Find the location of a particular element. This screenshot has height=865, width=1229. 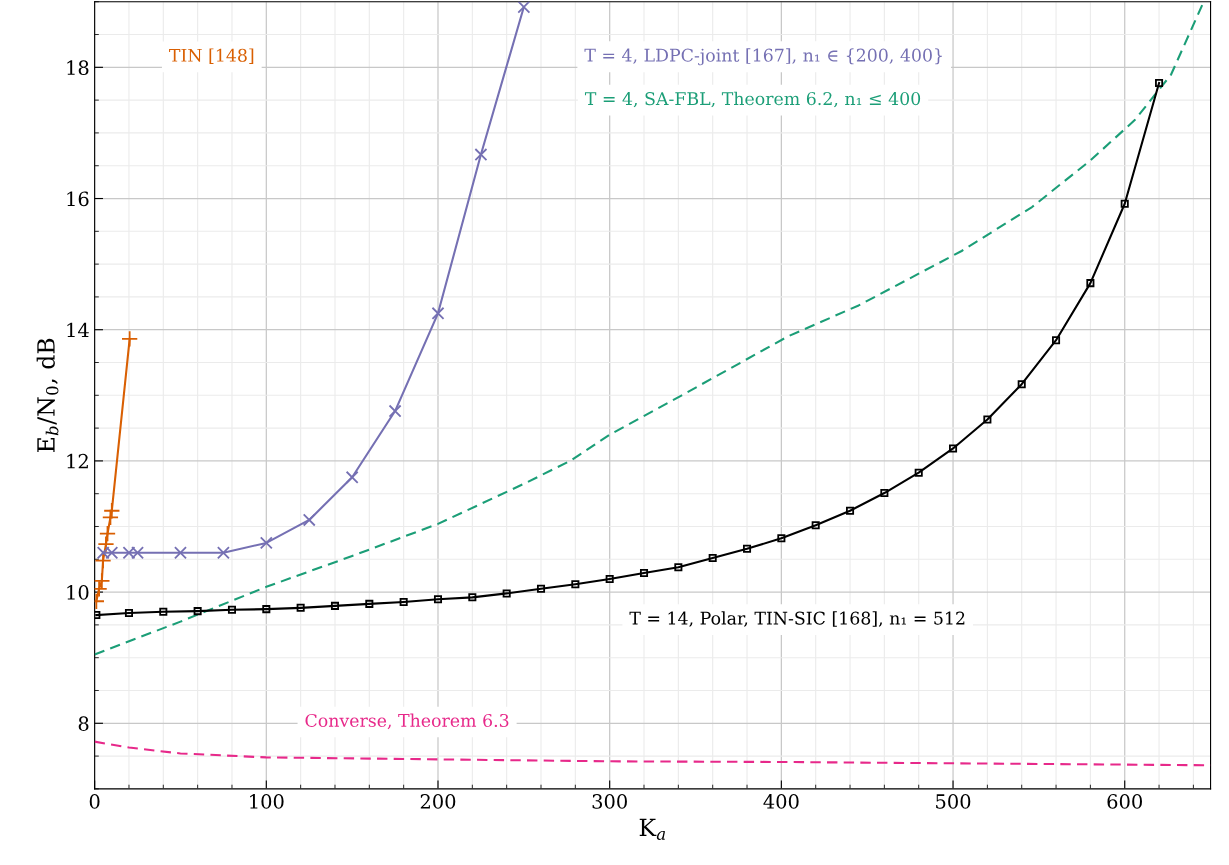

y-tick-label: 18 is located at coordinates (78, 67).